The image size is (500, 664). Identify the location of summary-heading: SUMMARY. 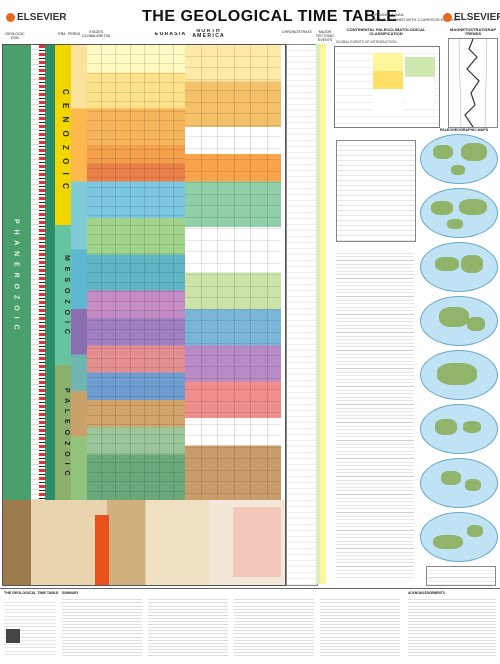
(70, 593).